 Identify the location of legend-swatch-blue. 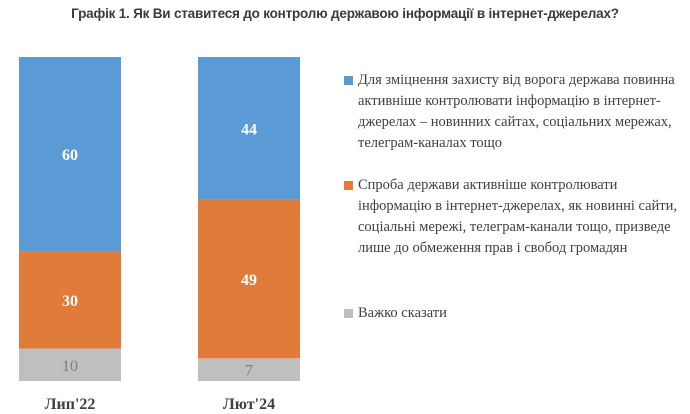
(348, 80).